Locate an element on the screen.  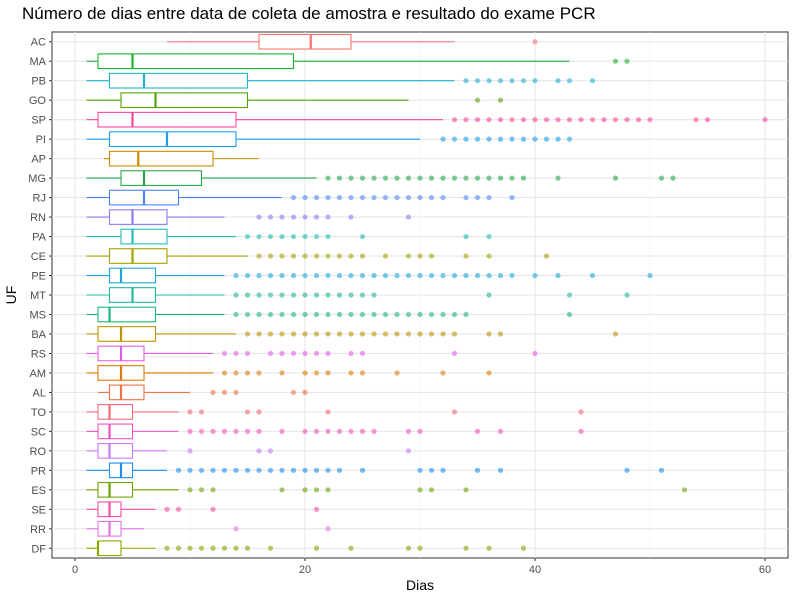
y-tick-label: CE is located at coordinates (38, 257).